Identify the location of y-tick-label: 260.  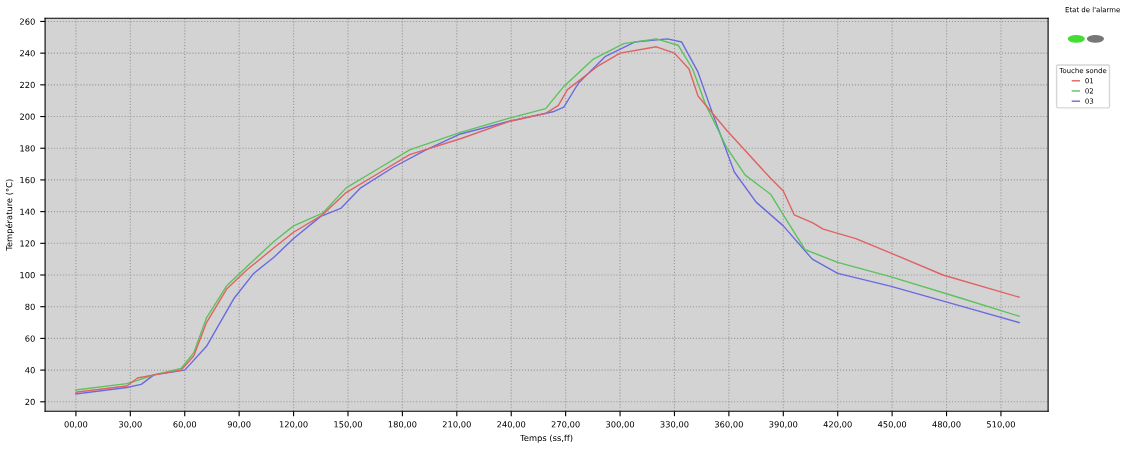
(27, 21).